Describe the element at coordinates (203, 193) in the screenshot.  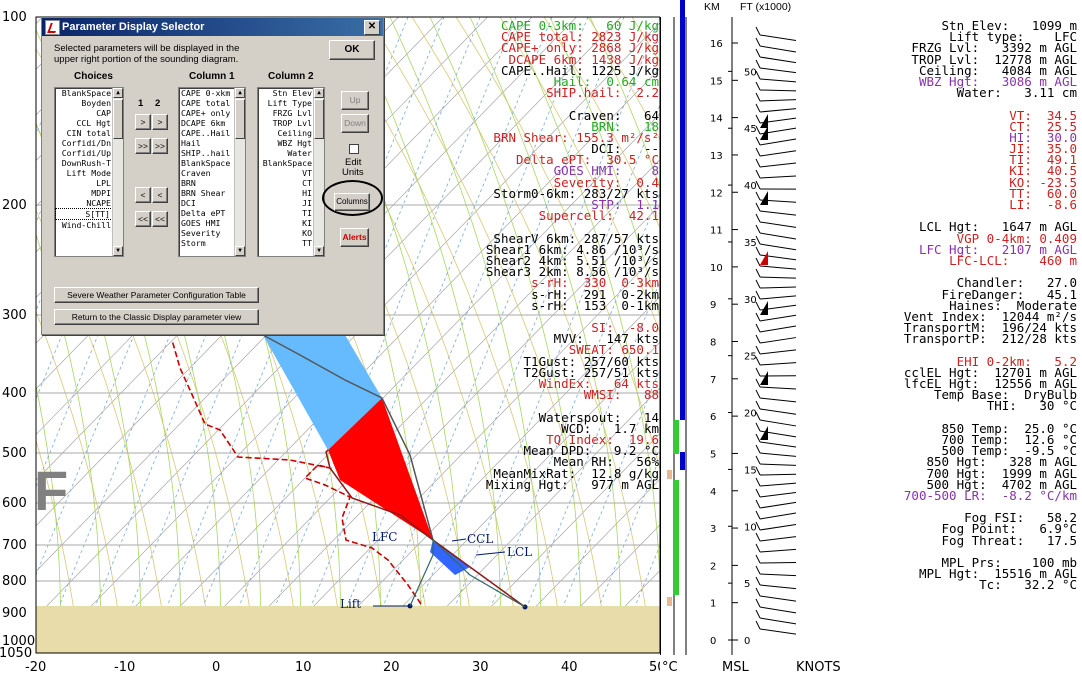
I see `list-item: BRN Shear` at that location.